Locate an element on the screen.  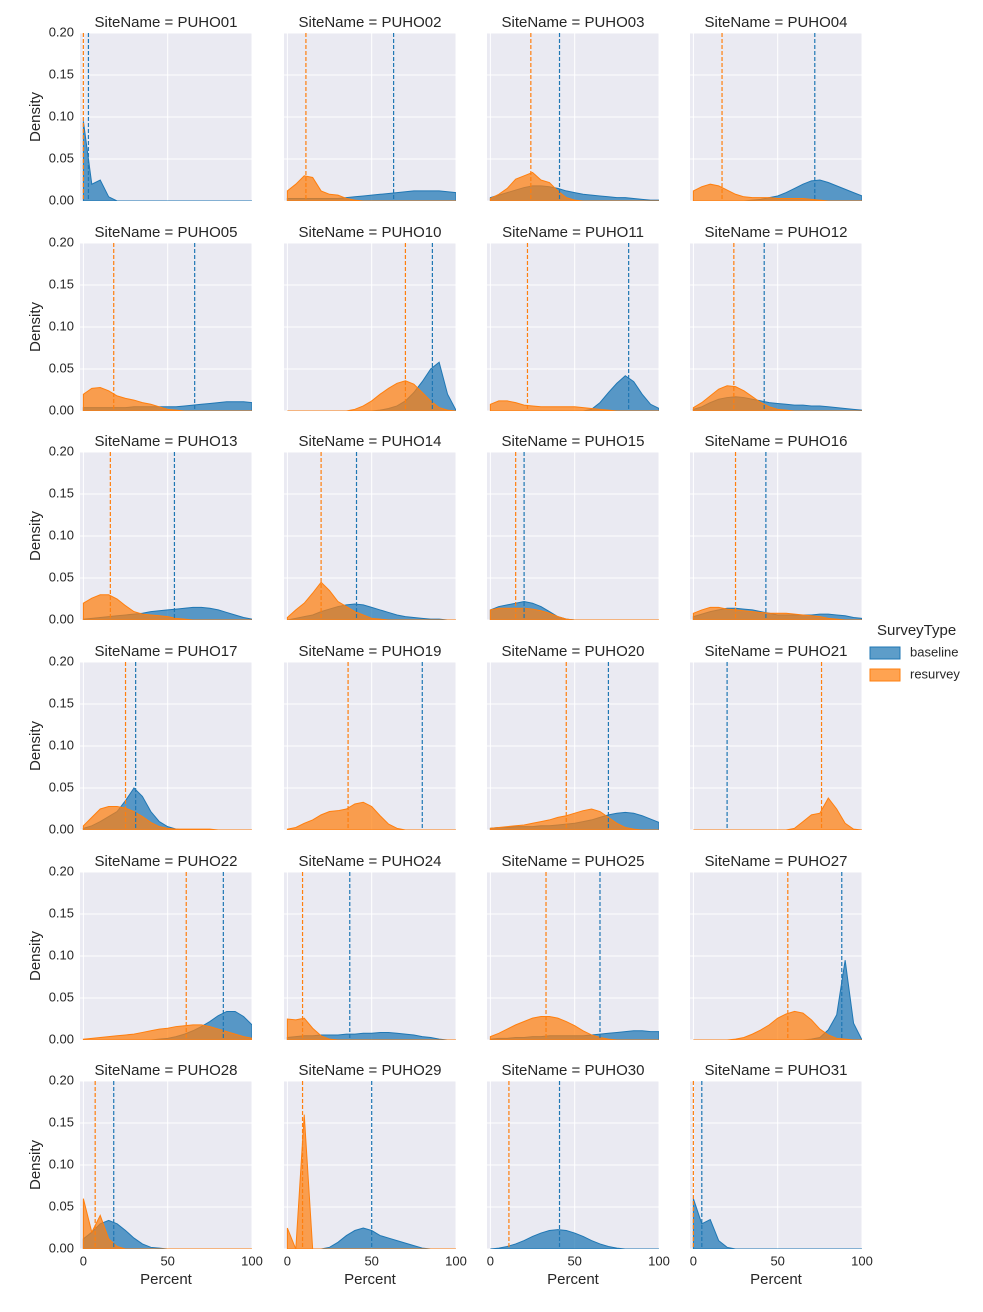
legend-title: SurveyType is located at coordinates (916, 630).